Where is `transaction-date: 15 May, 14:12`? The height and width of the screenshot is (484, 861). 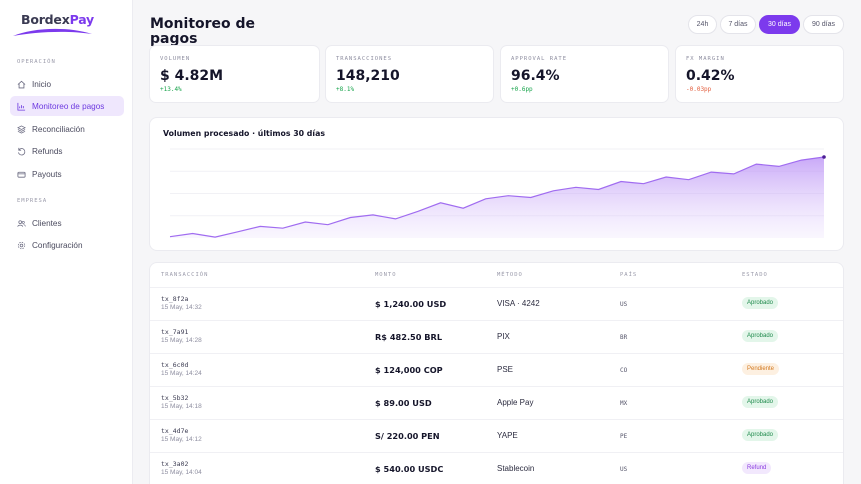 transaction-date: 15 May, 14:12 is located at coordinates (181, 439).